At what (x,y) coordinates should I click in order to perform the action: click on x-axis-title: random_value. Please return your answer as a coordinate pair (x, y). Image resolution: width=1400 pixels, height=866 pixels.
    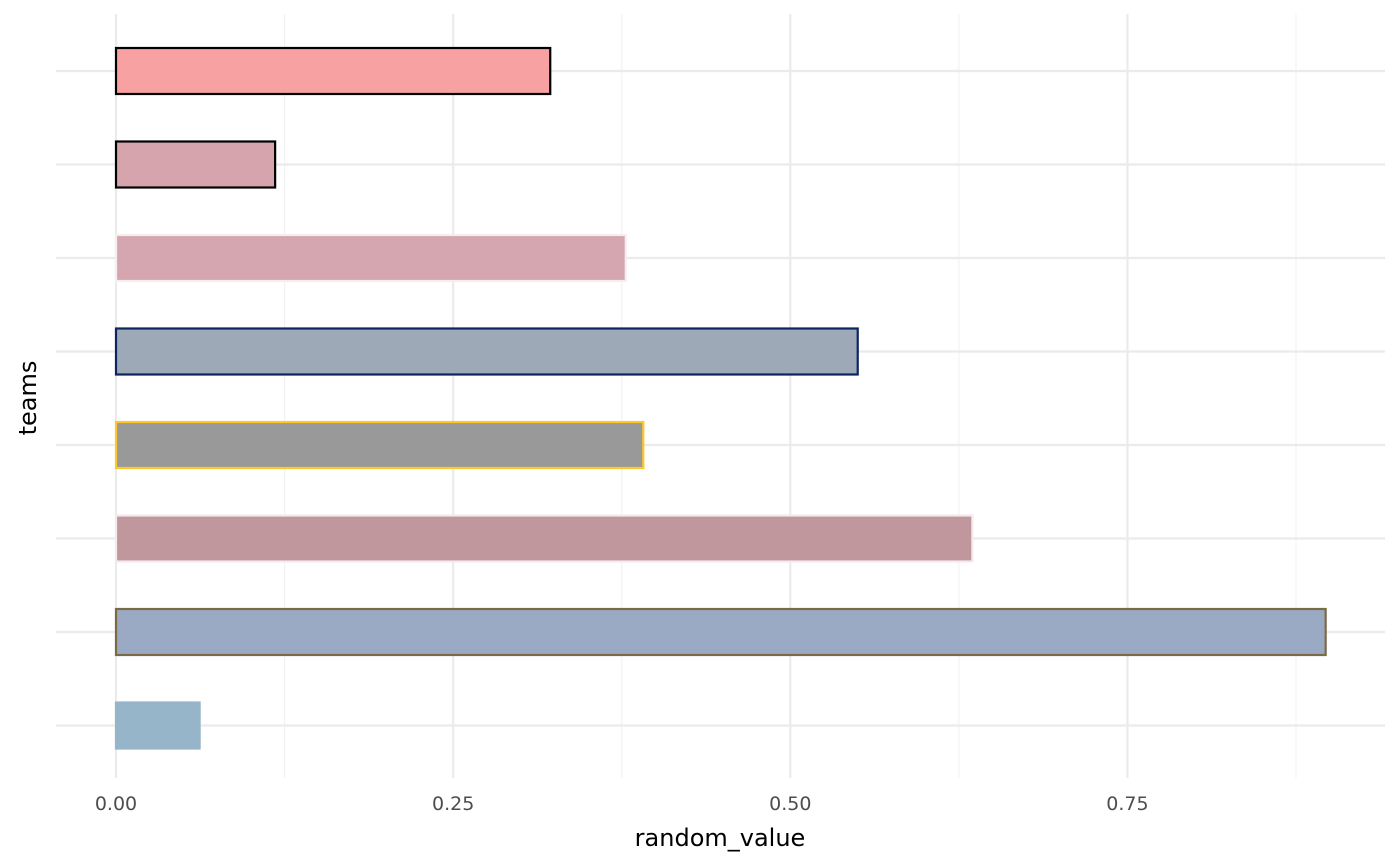
    Looking at the image, I should click on (720, 838).